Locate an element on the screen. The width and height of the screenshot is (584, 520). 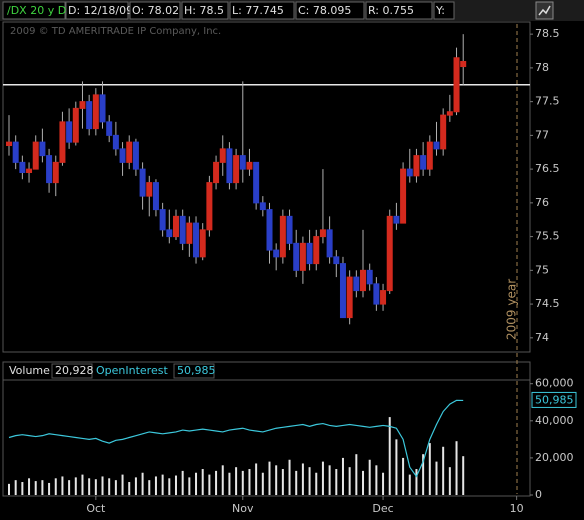
watermark: 2009 © TD AMERITRADE IP Company, Inc. is located at coordinates (115, 31).